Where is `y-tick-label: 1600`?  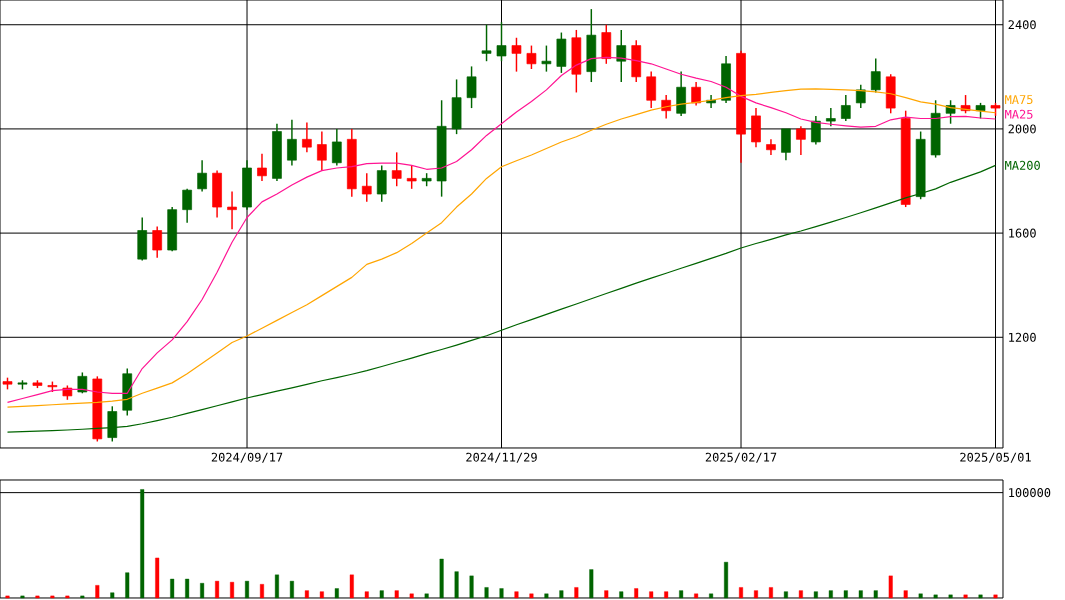
y-tick-label: 1600 is located at coordinates (1022, 233).